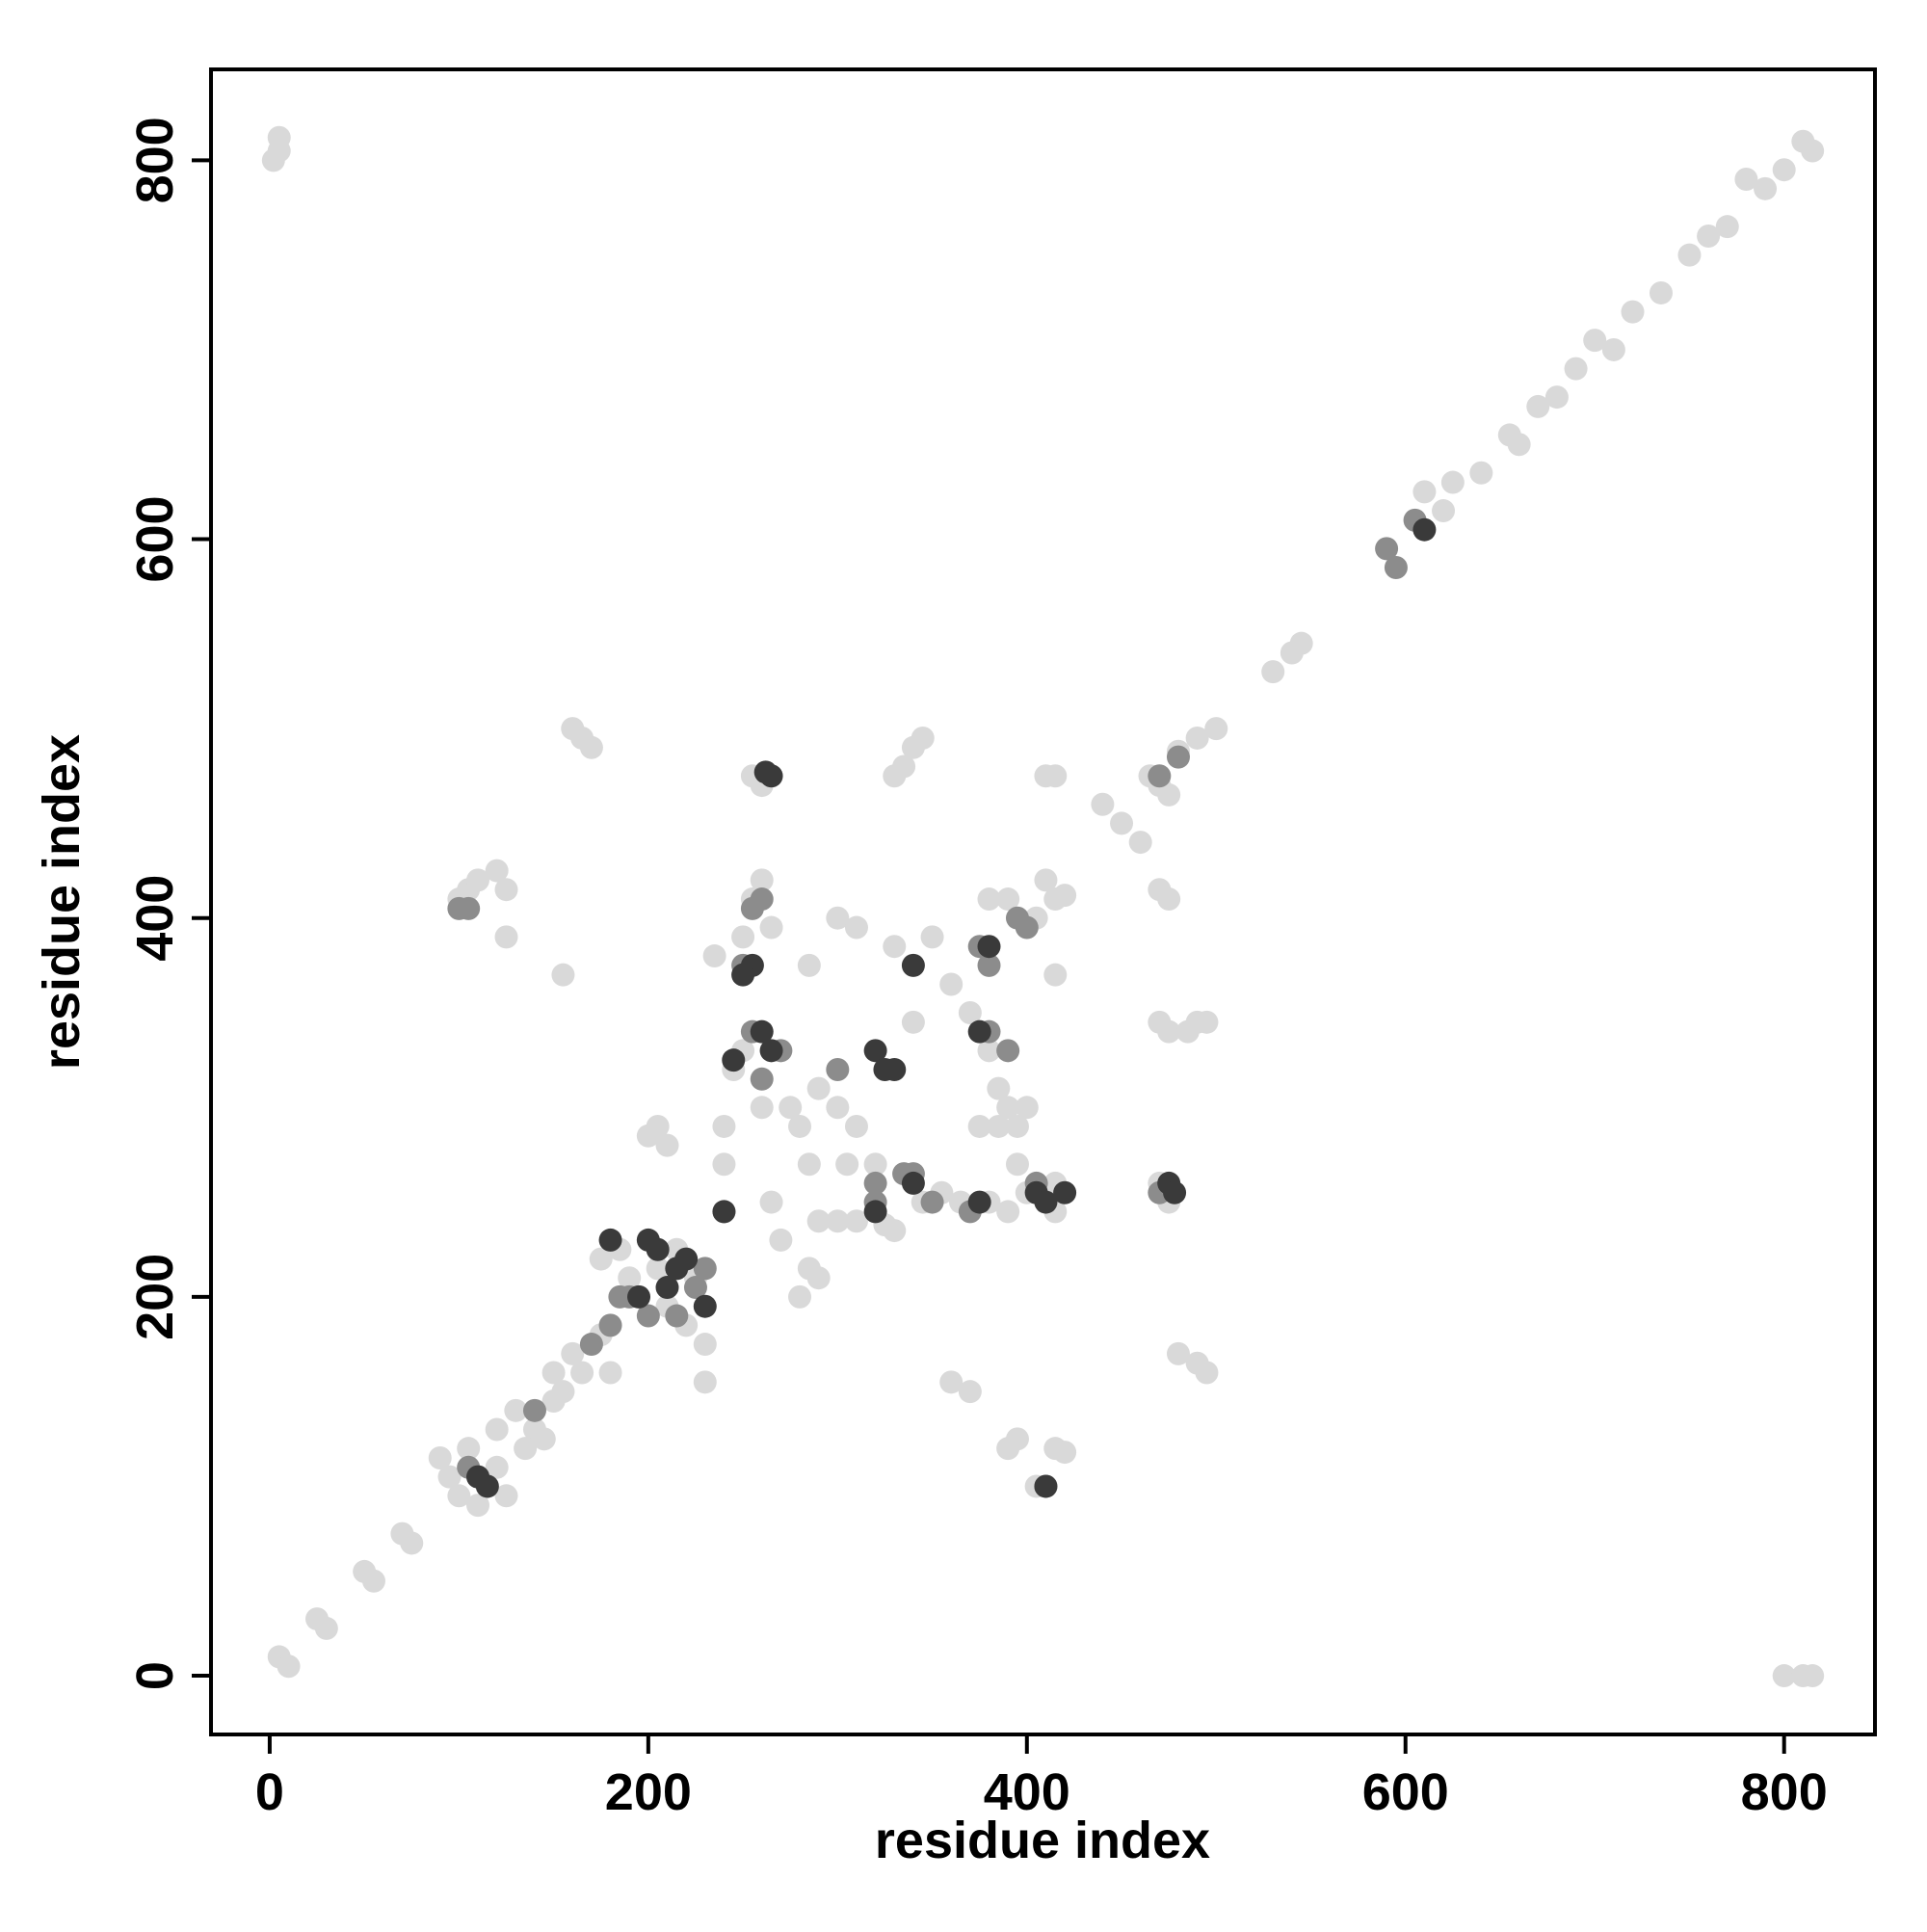 Image resolution: width=1927 pixels, height=1932 pixels. What do you see at coordinates (1043, 1840) in the screenshot?
I see `x-axis-label: residue index` at bounding box center [1043, 1840].